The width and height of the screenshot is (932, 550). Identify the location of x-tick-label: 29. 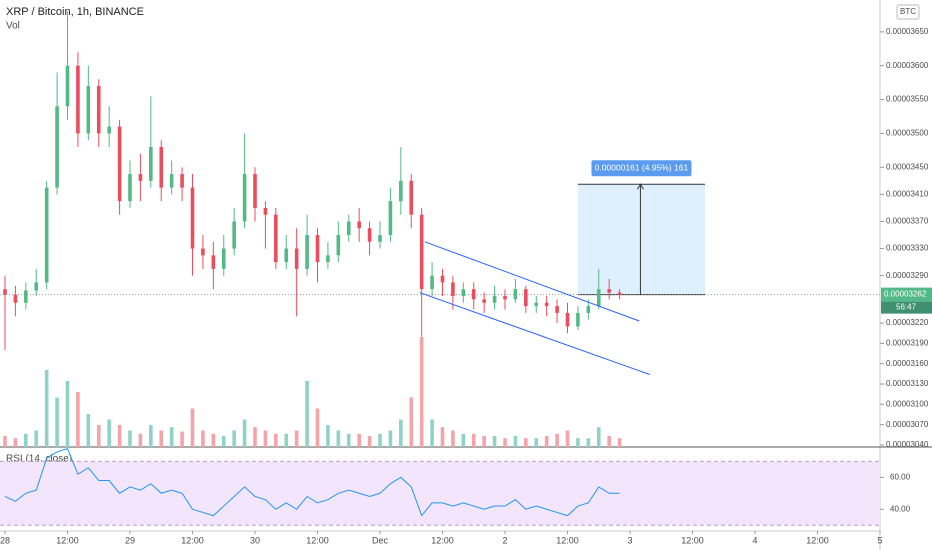
(130, 540).